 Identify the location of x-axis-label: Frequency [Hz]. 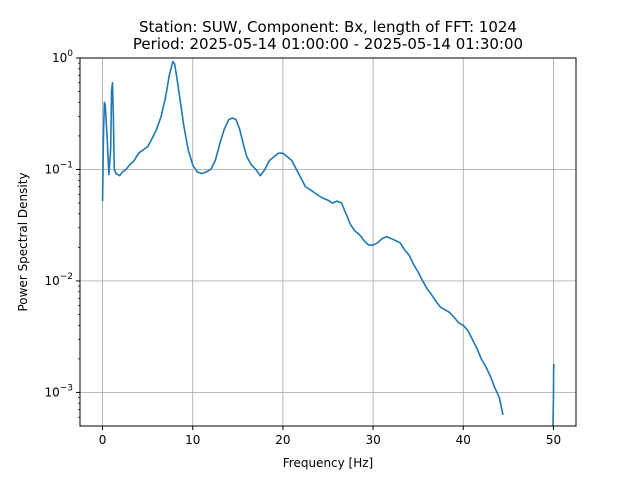
(328, 463).